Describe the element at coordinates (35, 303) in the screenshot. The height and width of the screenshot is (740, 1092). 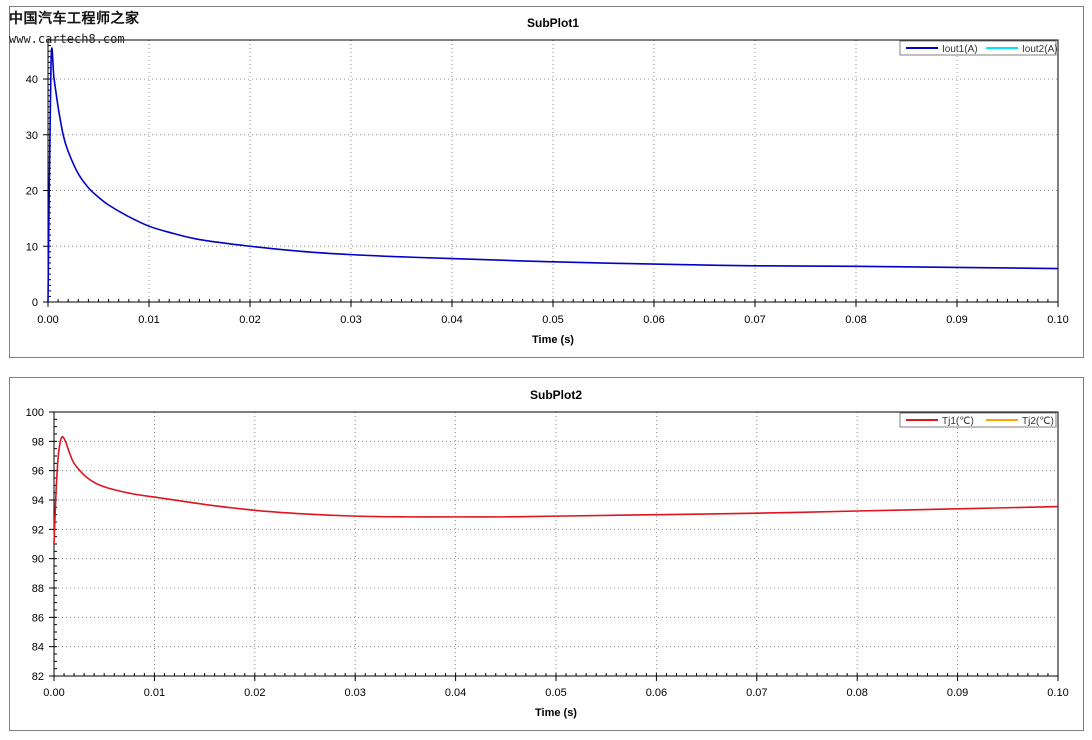
I see `y-tick-label: 0` at that location.